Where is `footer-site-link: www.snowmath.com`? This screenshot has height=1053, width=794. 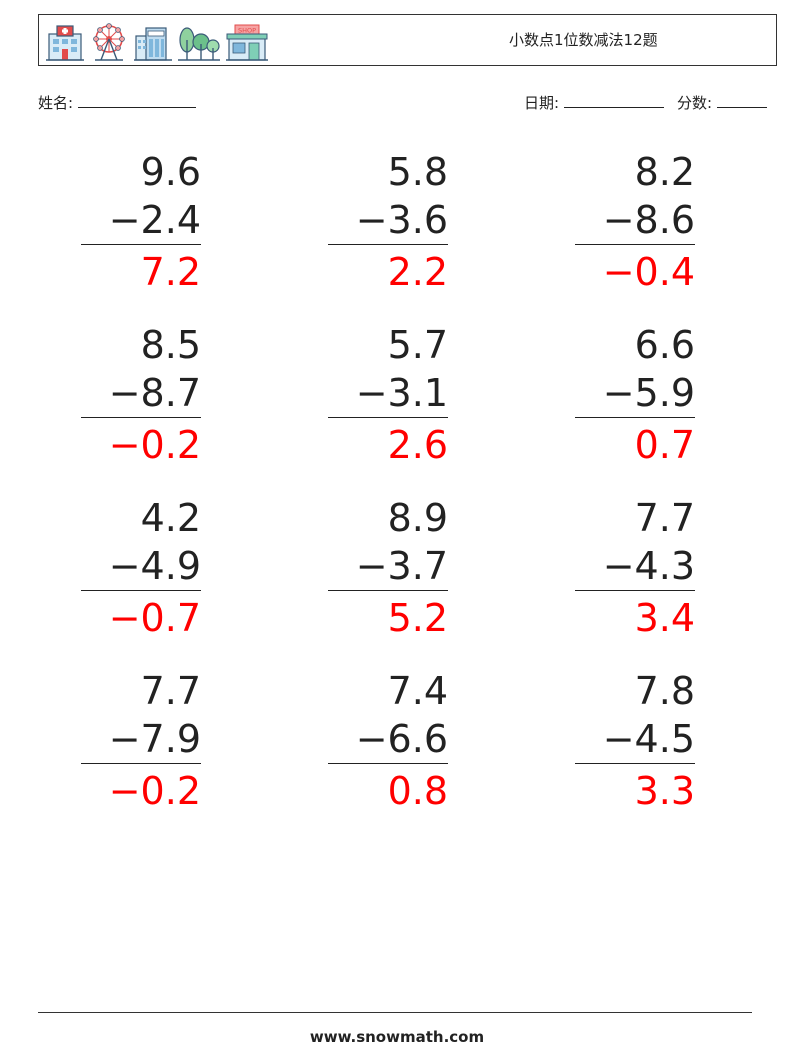
footer-site-link: www.snowmath.com is located at coordinates (397, 1037).